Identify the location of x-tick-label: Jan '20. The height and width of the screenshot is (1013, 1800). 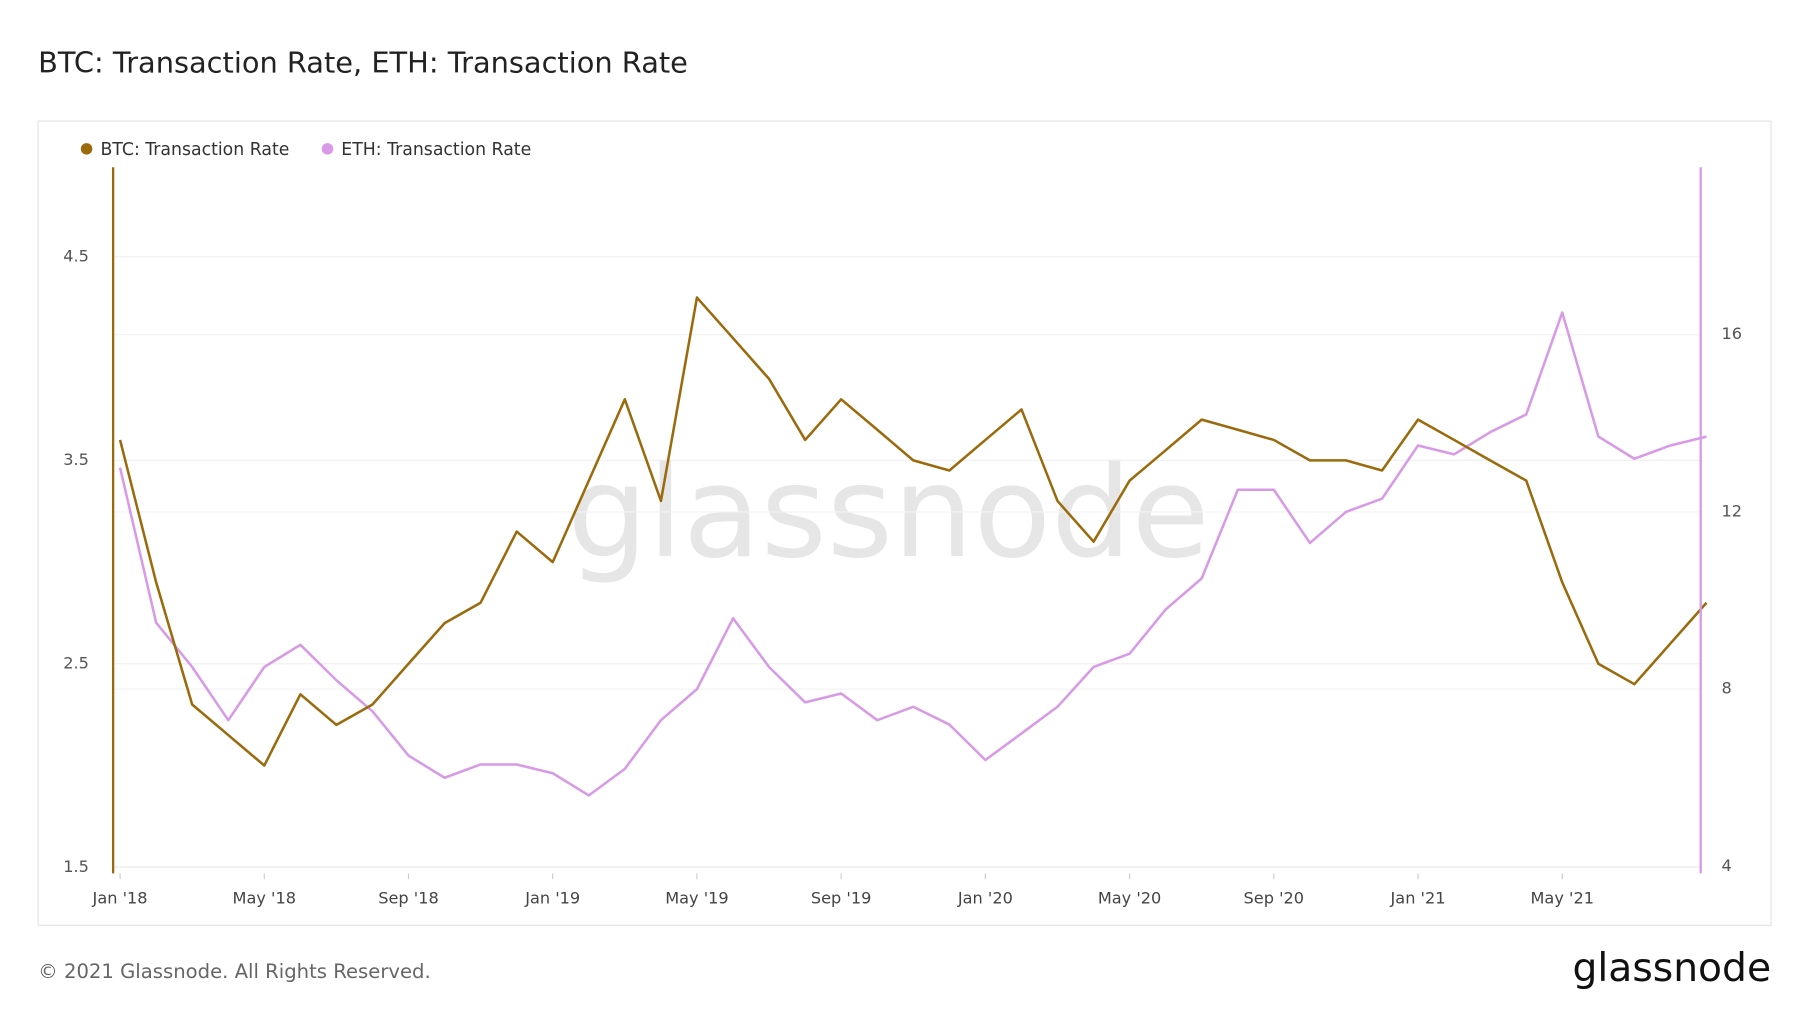
(985, 897).